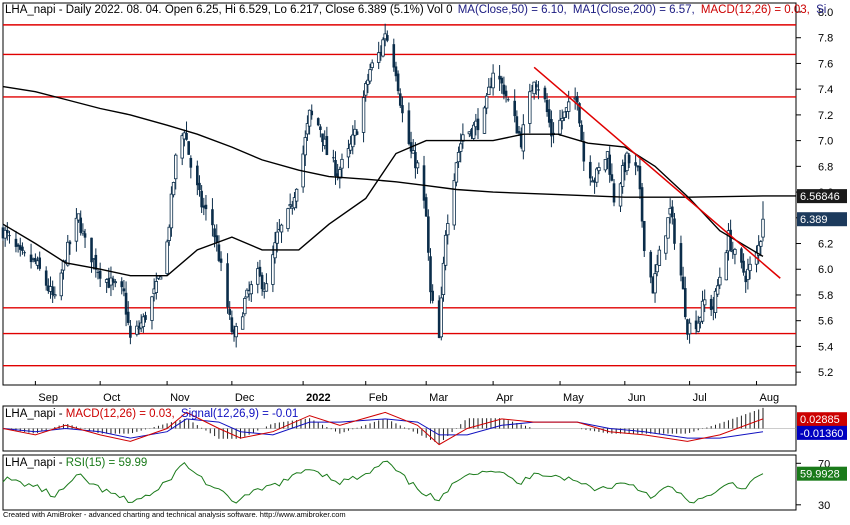  I want to click on rsi-line, so click(383, 482).